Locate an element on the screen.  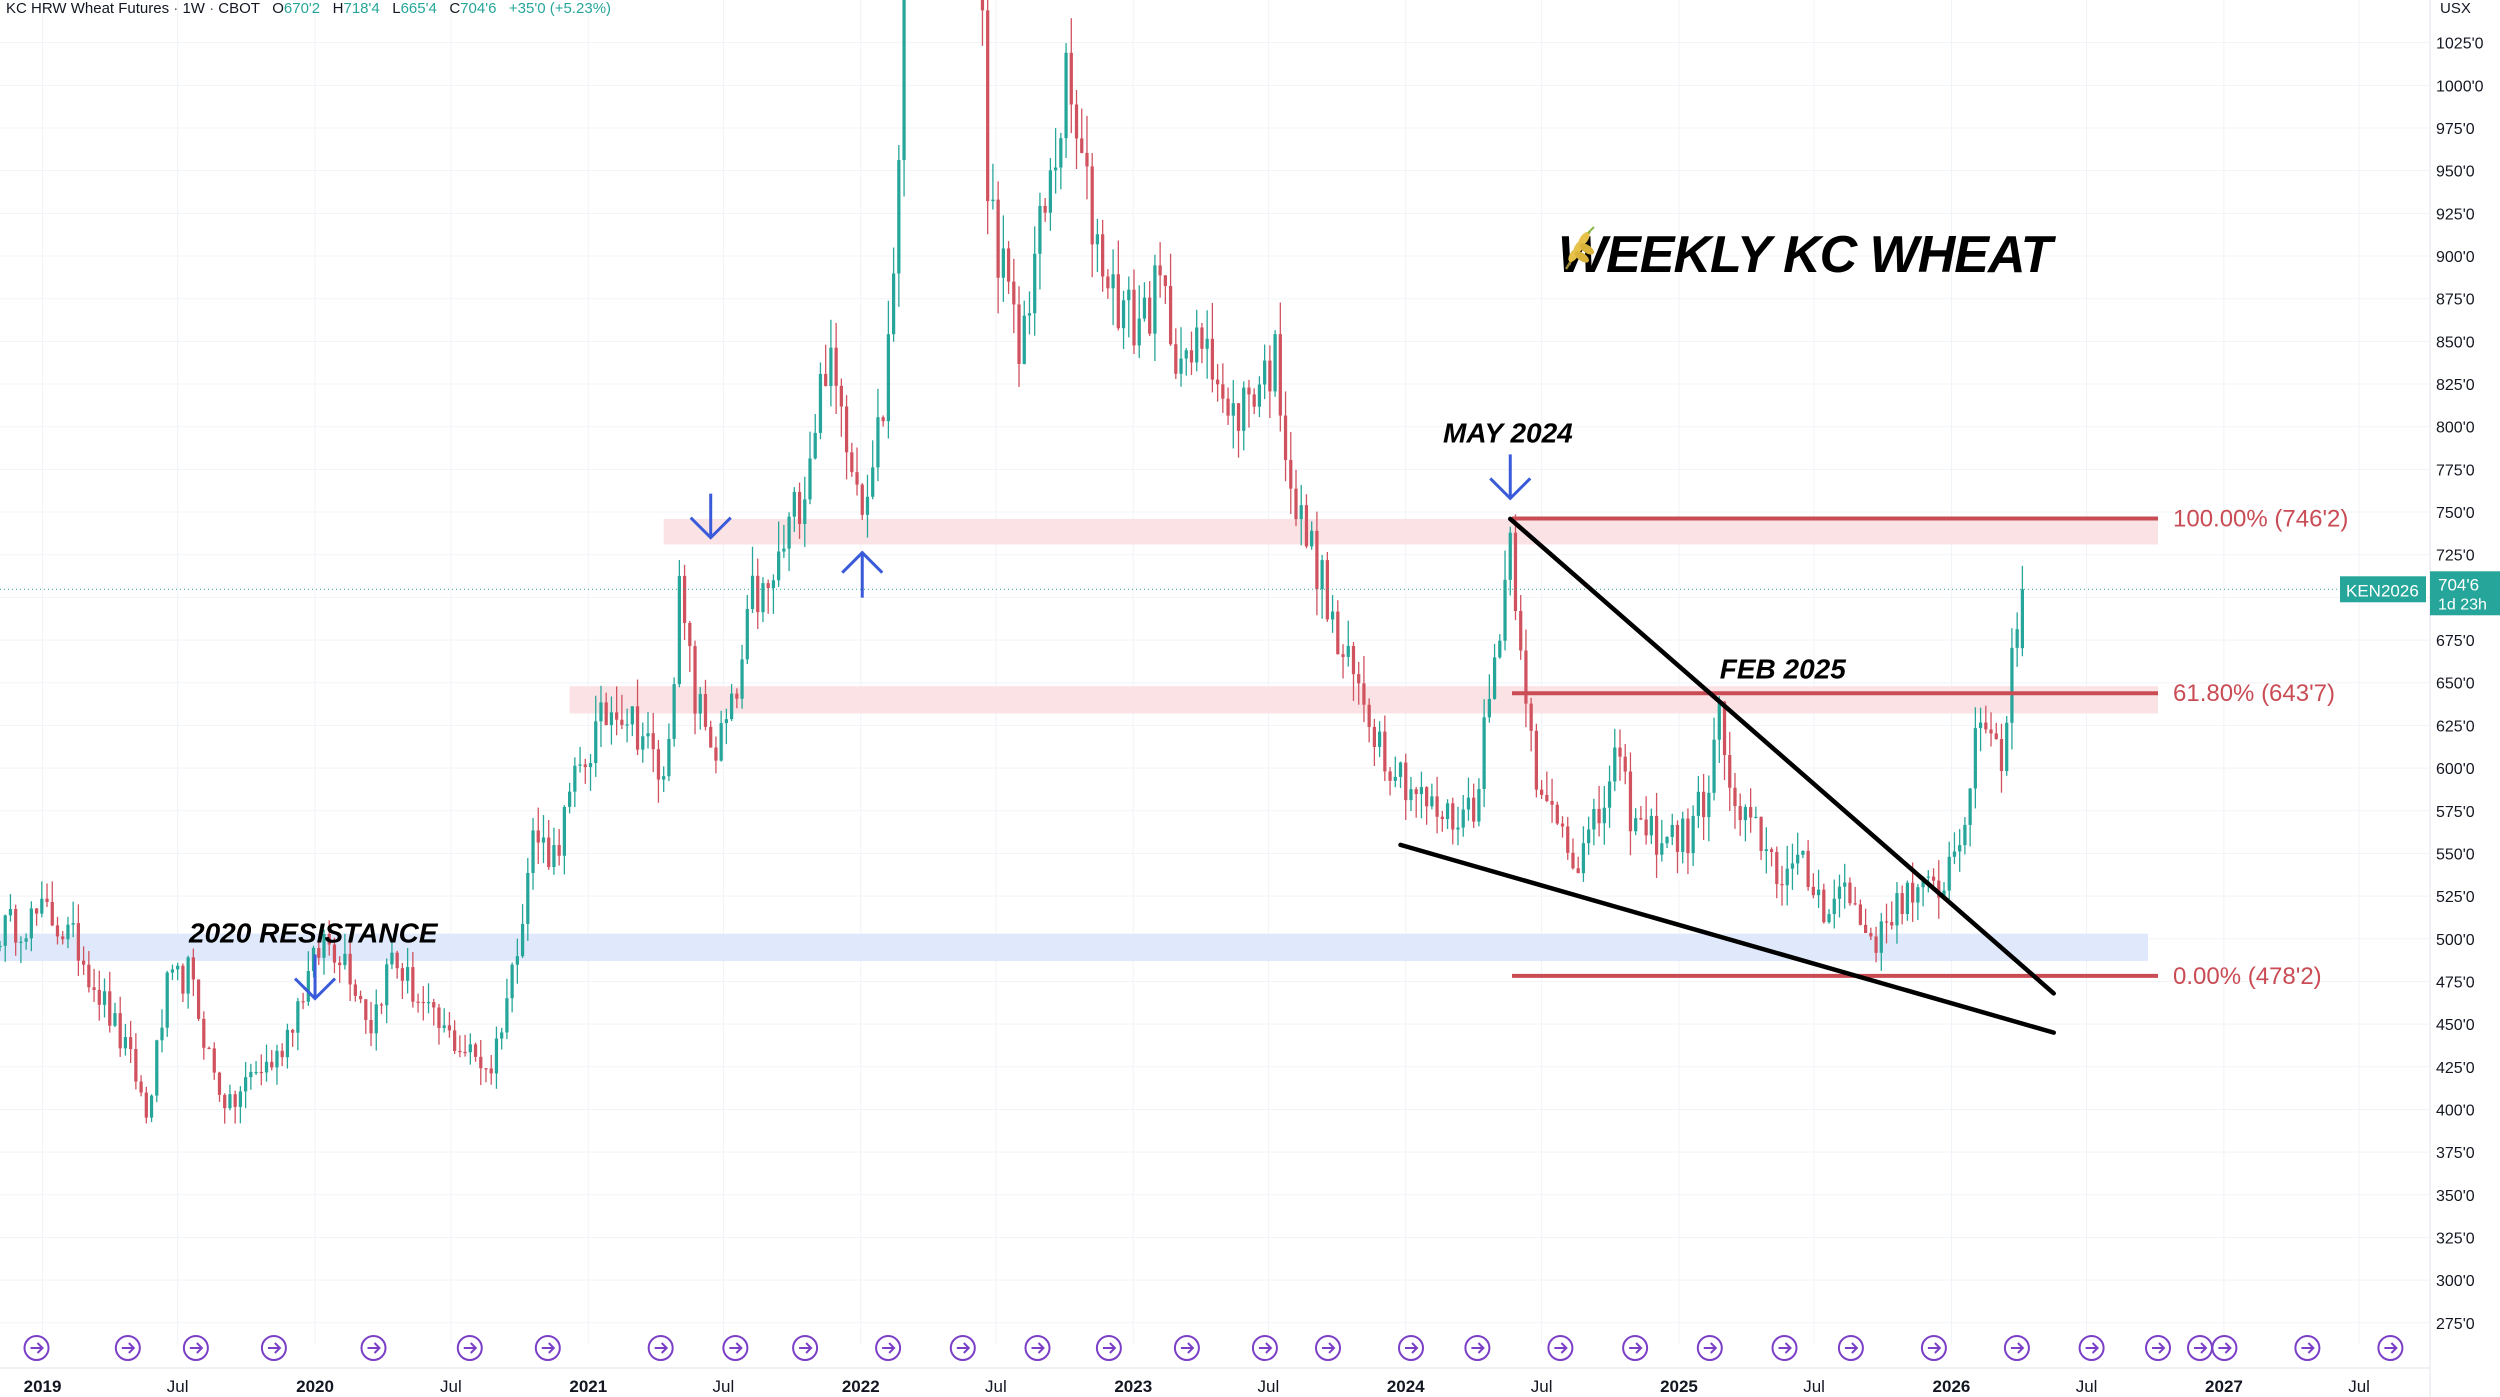
symbol-name: KC HRW Wheat Futures is located at coordinates (88, 8).